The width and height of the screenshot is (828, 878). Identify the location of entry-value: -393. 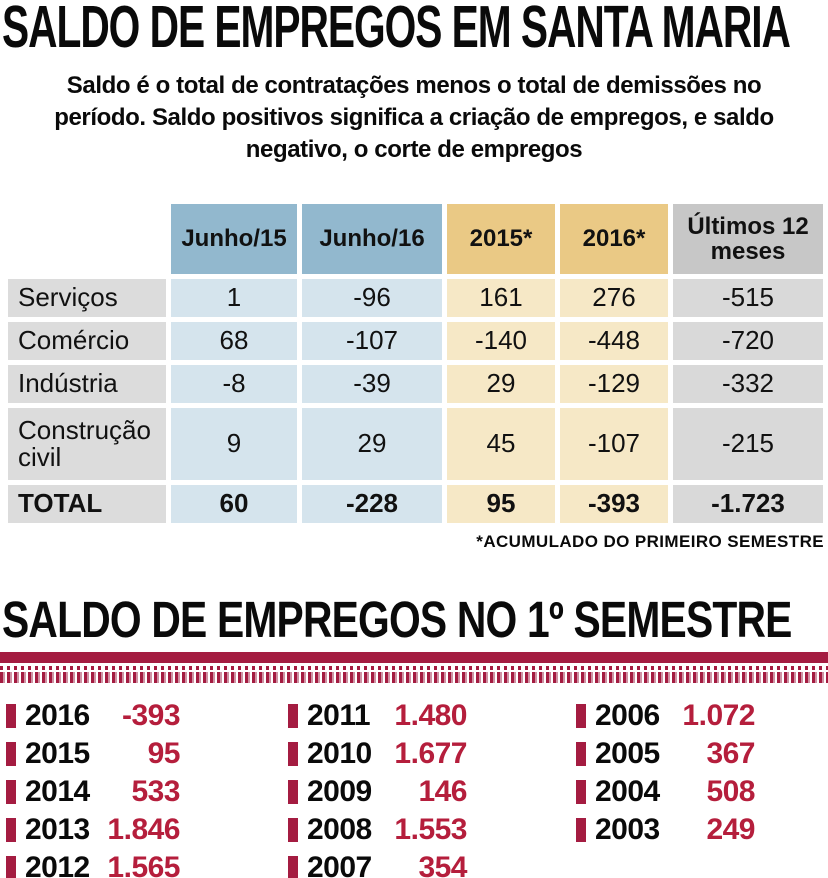
(151, 715).